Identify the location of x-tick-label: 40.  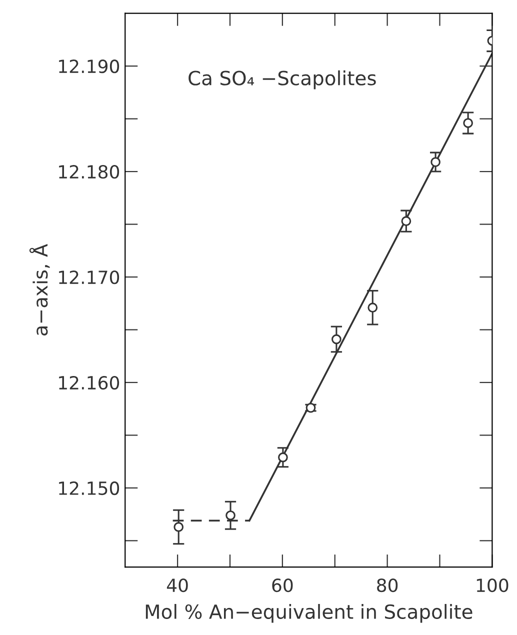
(177, 585).